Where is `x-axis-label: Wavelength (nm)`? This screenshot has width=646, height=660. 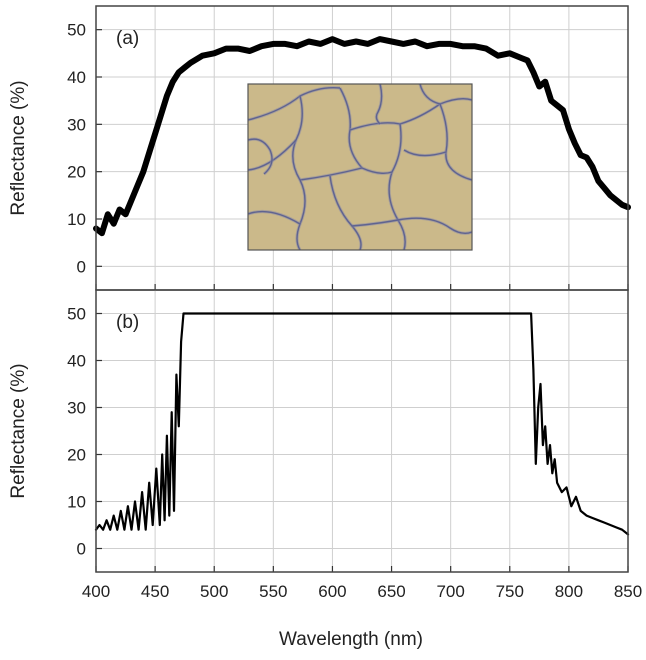
x-axis-label: Wavelength (nm) is located at coordinates (351, 639).